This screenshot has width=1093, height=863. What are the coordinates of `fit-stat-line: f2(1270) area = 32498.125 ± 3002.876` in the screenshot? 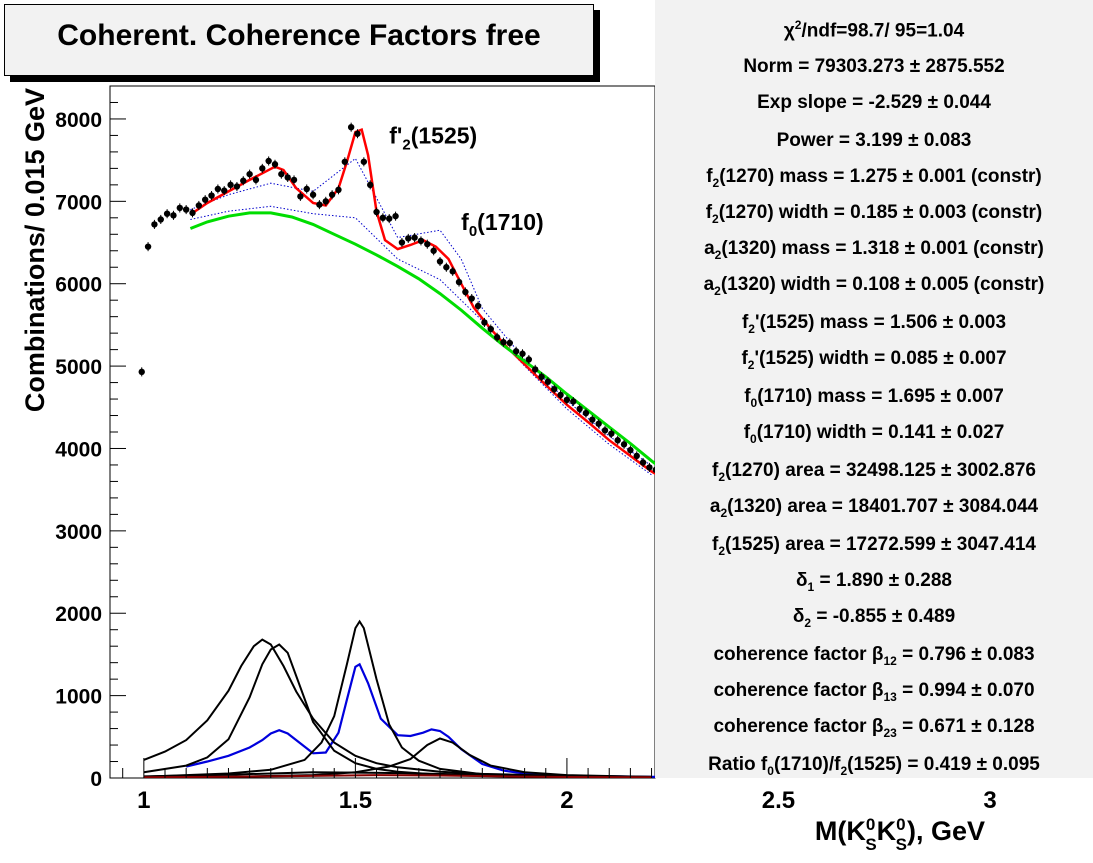 It's located at (873, 472).